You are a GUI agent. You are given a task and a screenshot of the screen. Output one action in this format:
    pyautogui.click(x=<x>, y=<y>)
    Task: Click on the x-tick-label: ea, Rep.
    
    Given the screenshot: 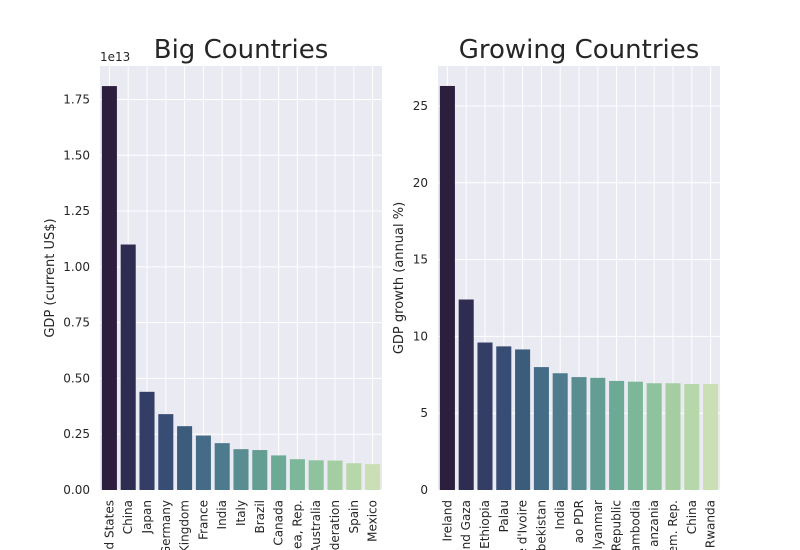 What is the action you would take?
    pyautogui.click(x=297, y=524)
    